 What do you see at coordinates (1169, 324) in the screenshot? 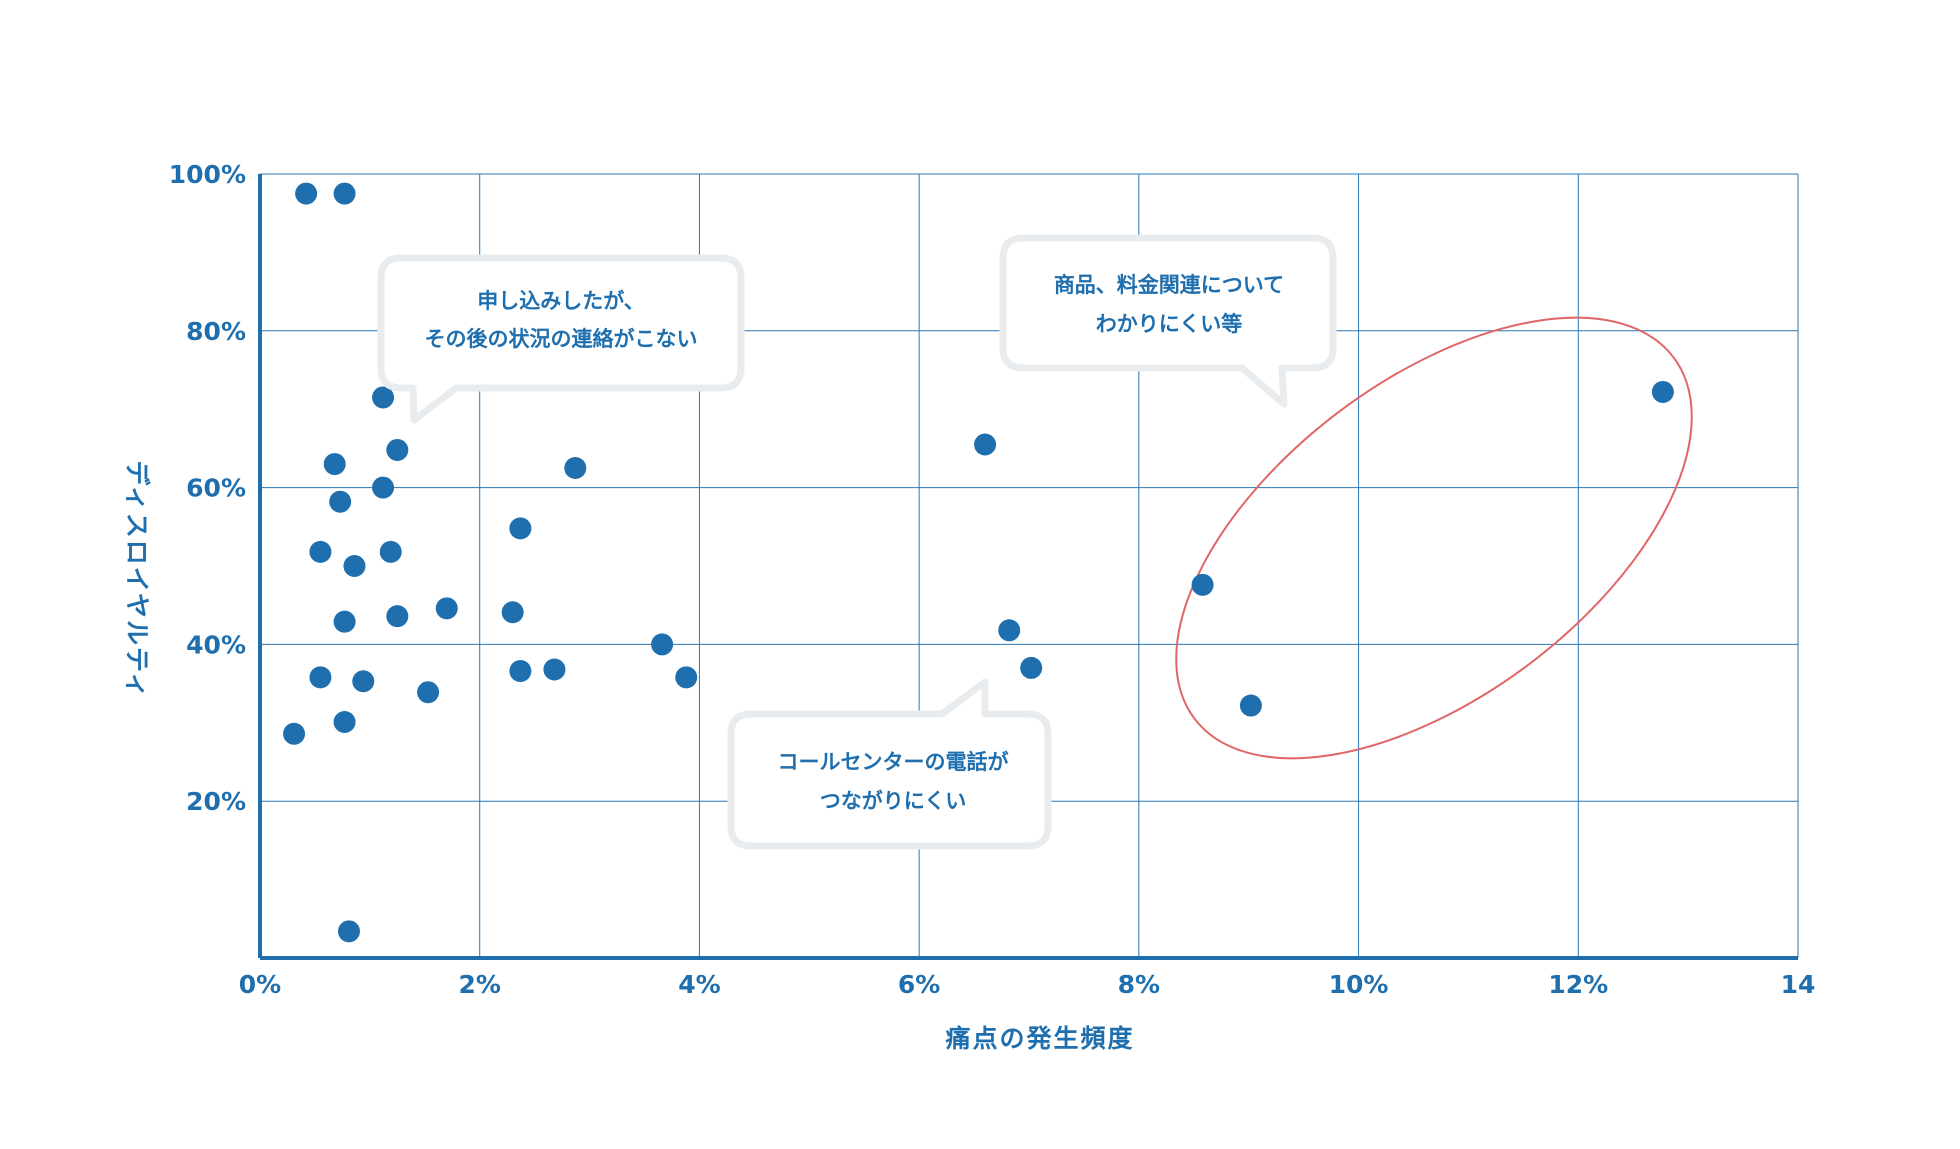
I see `callout-line: わかりにくい等` at bounding box center [1169, 324].